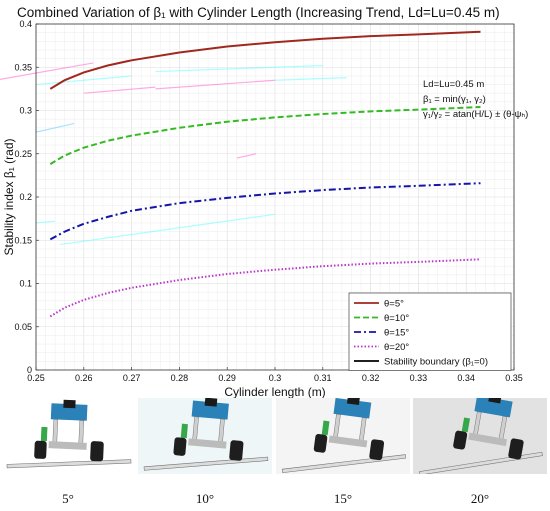  Describe the element at coordinates (419, 378) in the screenshot. I see `x-tick-label: 0.33` at that location.